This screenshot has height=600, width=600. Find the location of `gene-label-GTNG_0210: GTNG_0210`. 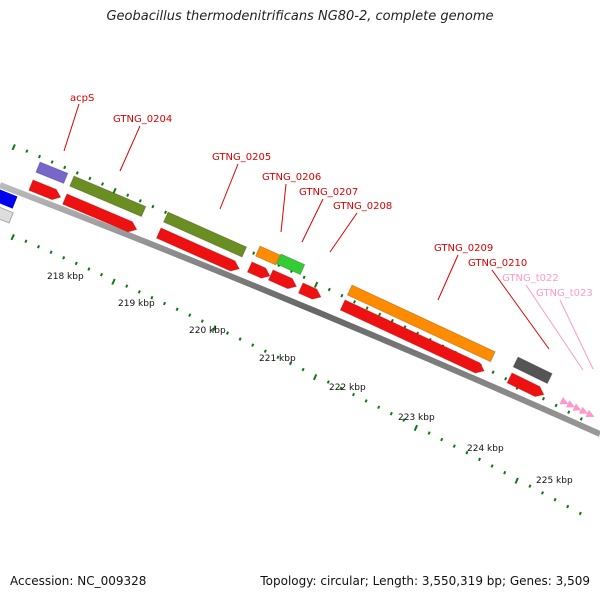

gene-label-GTNG_0210: GTNG_0210 is located at coordinates (497, 263).